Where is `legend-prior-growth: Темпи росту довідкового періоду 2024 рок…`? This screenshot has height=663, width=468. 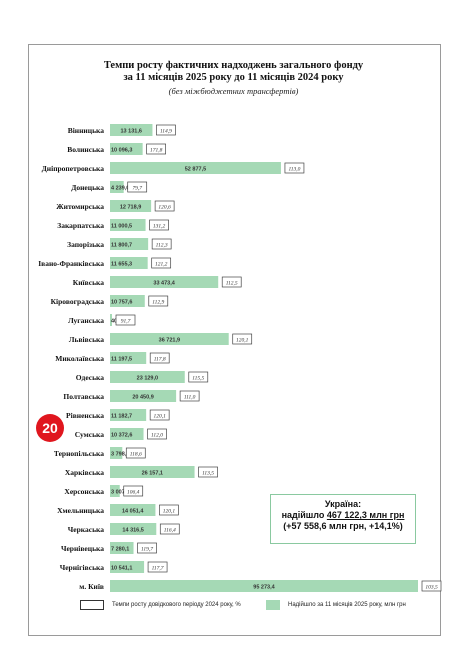 legend-prior-growth: Темпи росту довідкового періоду 2024 рок… is located at coordinates (160, 605).